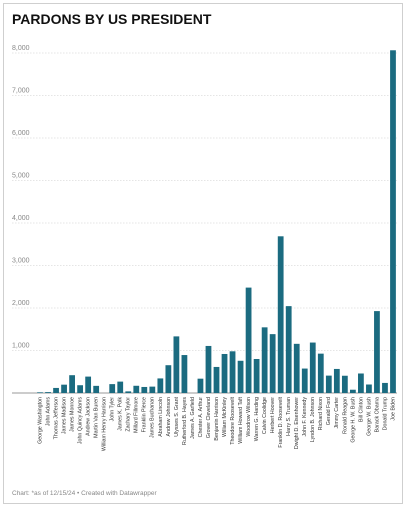 Image resolution: width=406 pixels, height=512 pixels. Describe the element at coordinates (273, 415) in the screenshot. I see `x-tick-label: Herbert Hoover` at that location.